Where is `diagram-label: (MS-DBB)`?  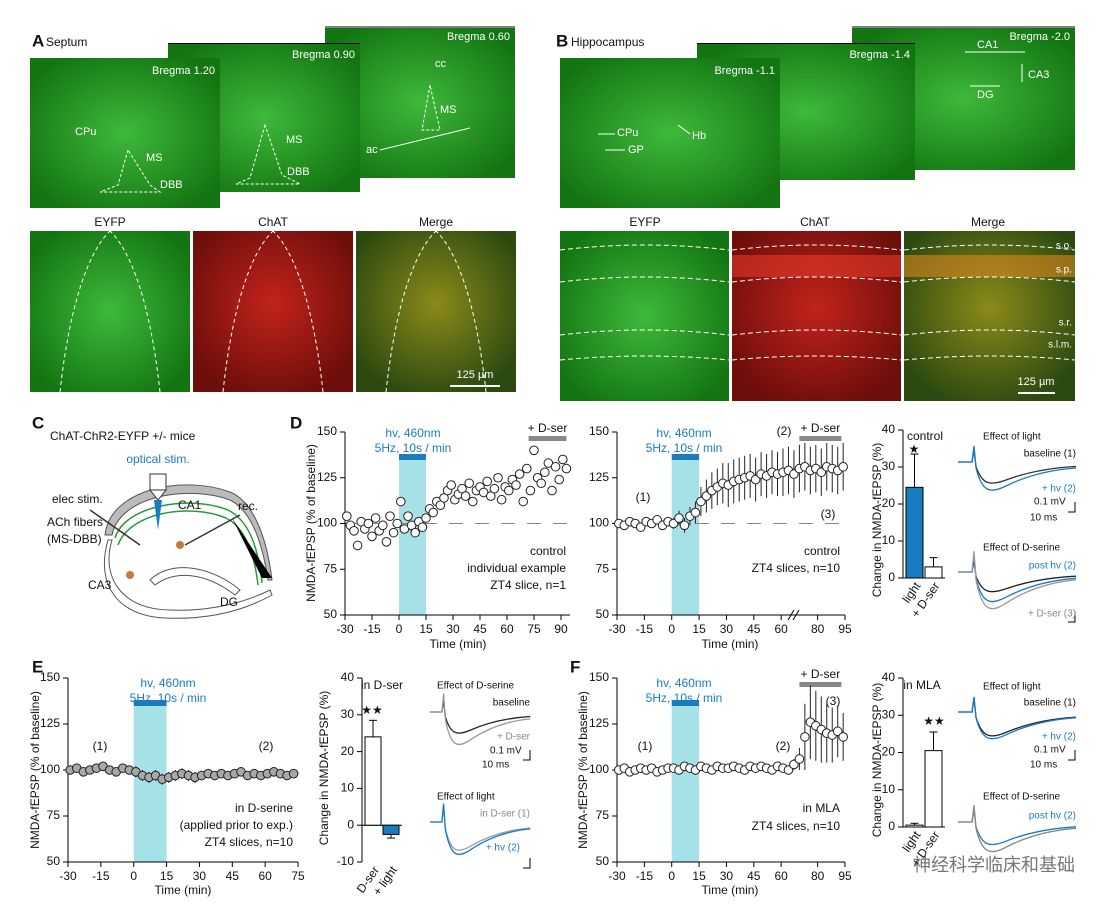 diagram-label: (MS-DBB) is located at coordinates (74, 539).